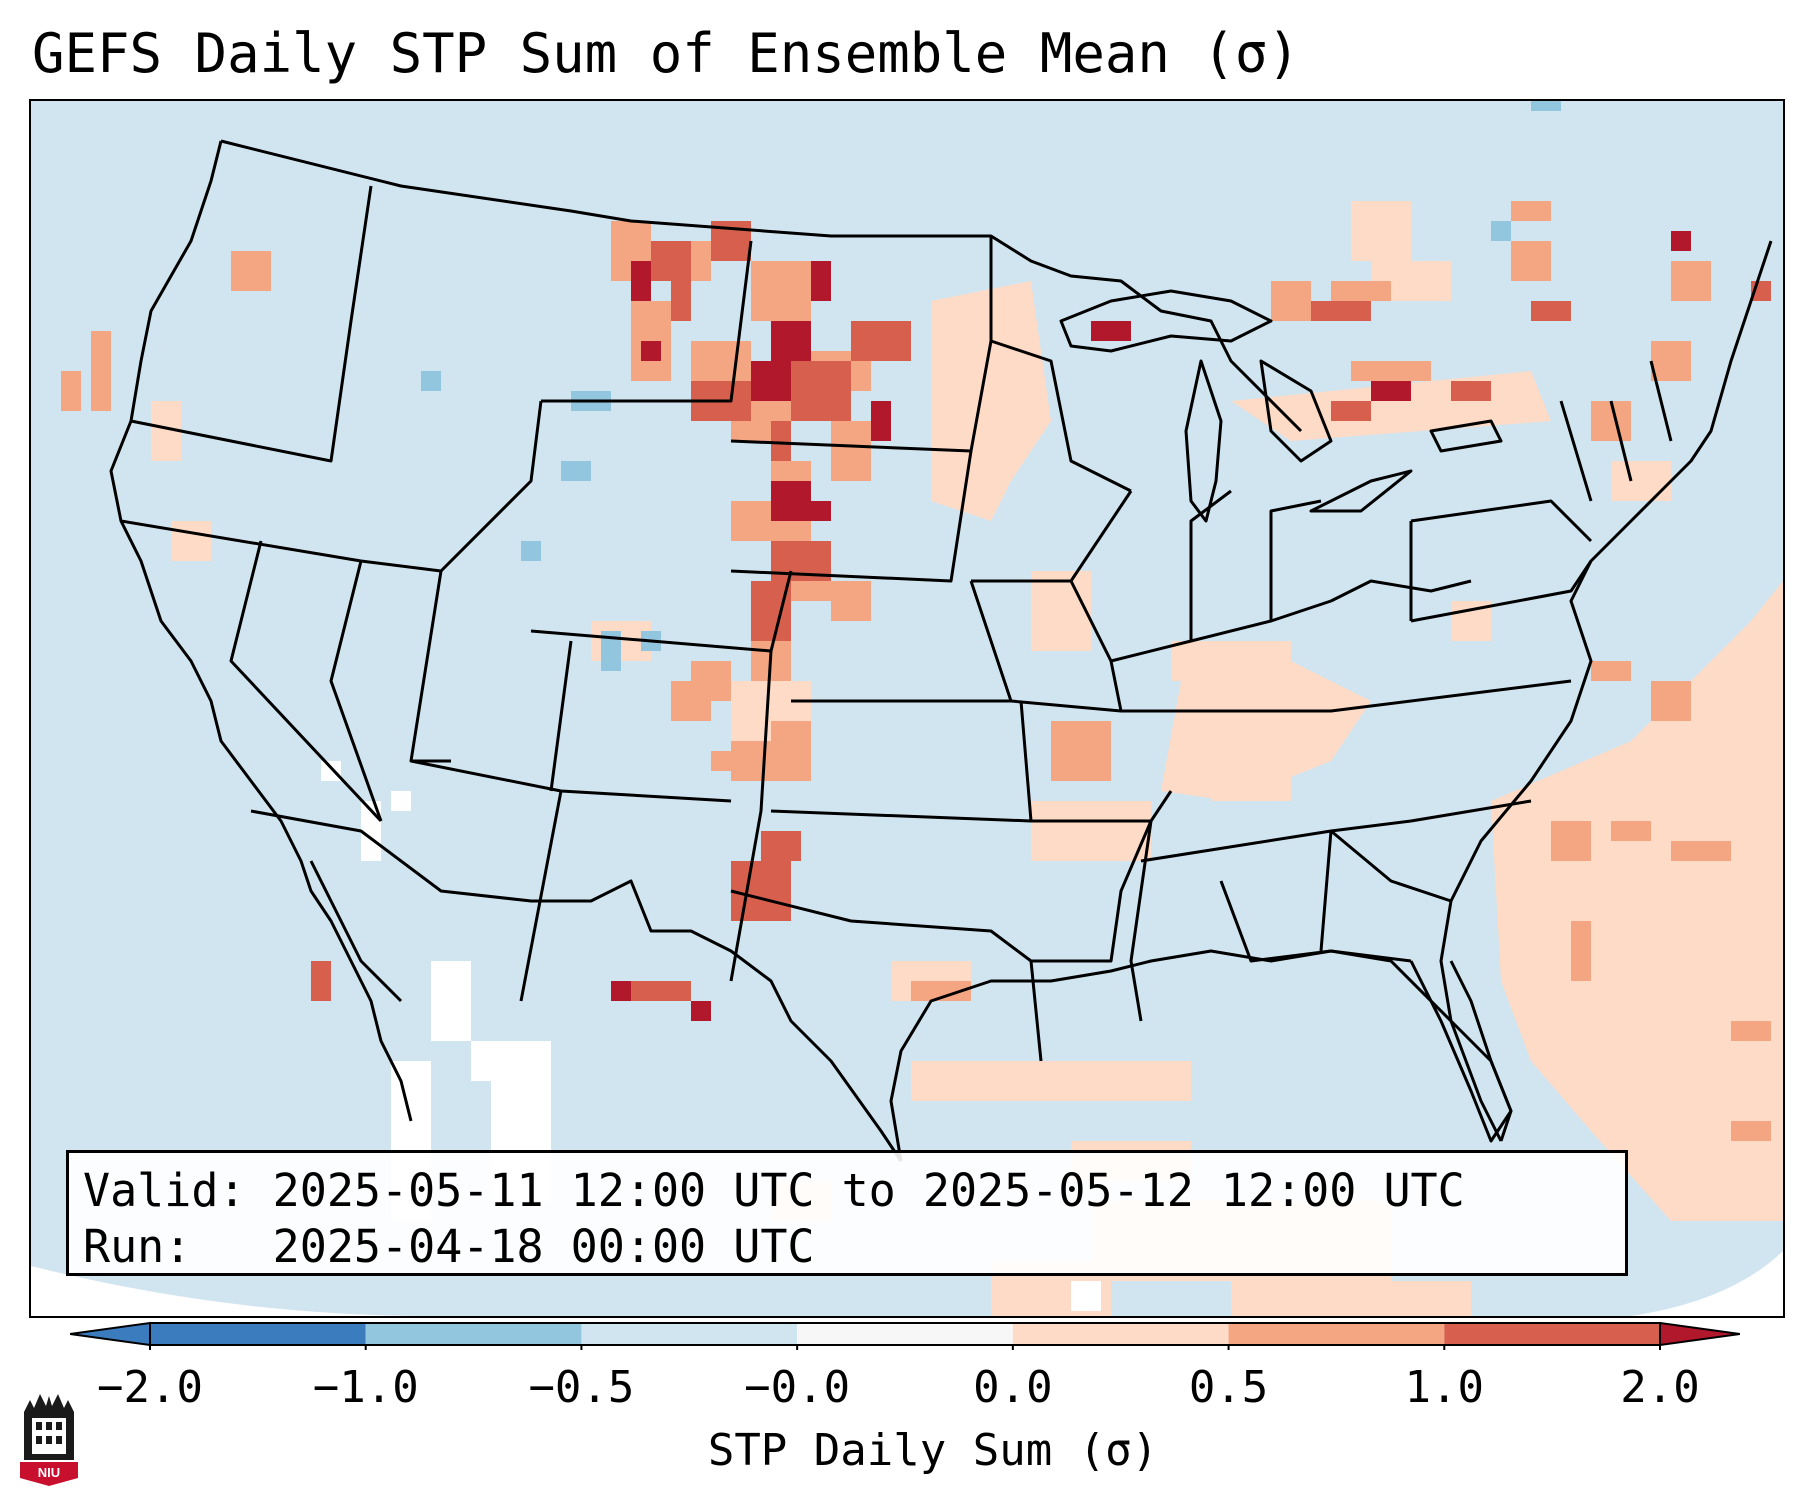 This screenshot has height=1506, width=1803. I want to click on run-label: Run:, so click(137, 1246).